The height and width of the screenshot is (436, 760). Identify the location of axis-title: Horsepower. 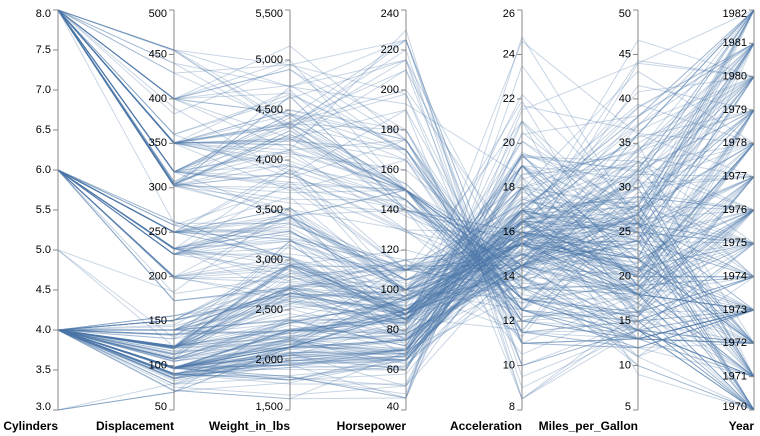
(372, 426).